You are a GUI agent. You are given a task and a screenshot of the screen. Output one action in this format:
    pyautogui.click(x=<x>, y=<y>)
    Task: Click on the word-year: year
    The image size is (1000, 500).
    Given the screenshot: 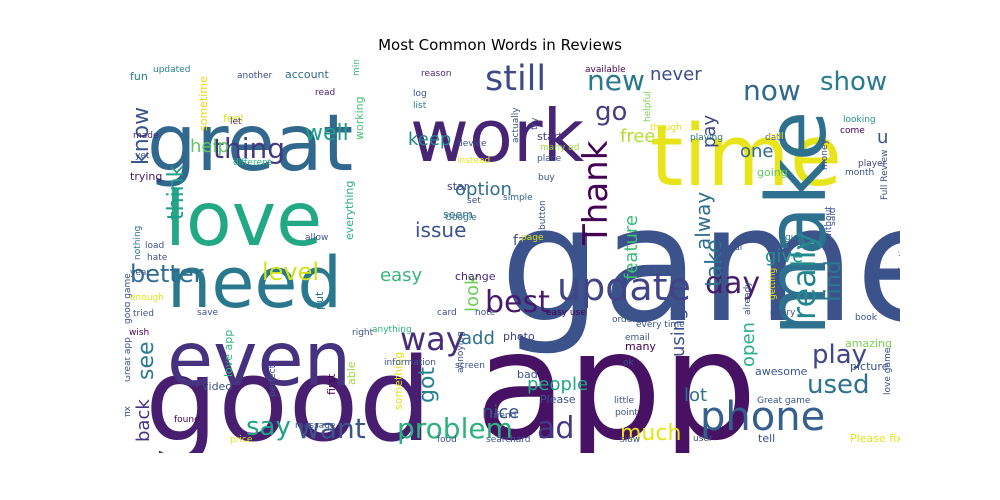 What is the action you would take?
    pyautogui.click(x=140, y=273)
    